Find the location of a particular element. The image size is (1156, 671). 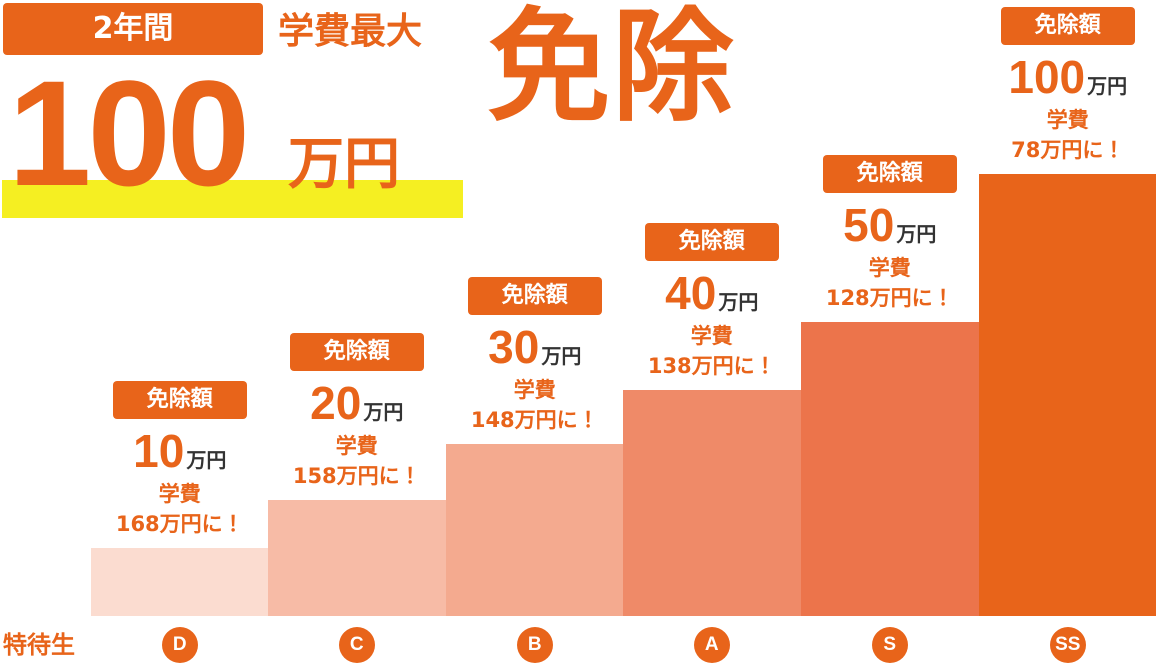

fee: 128万円に！ is located at coordinates (889, 298).